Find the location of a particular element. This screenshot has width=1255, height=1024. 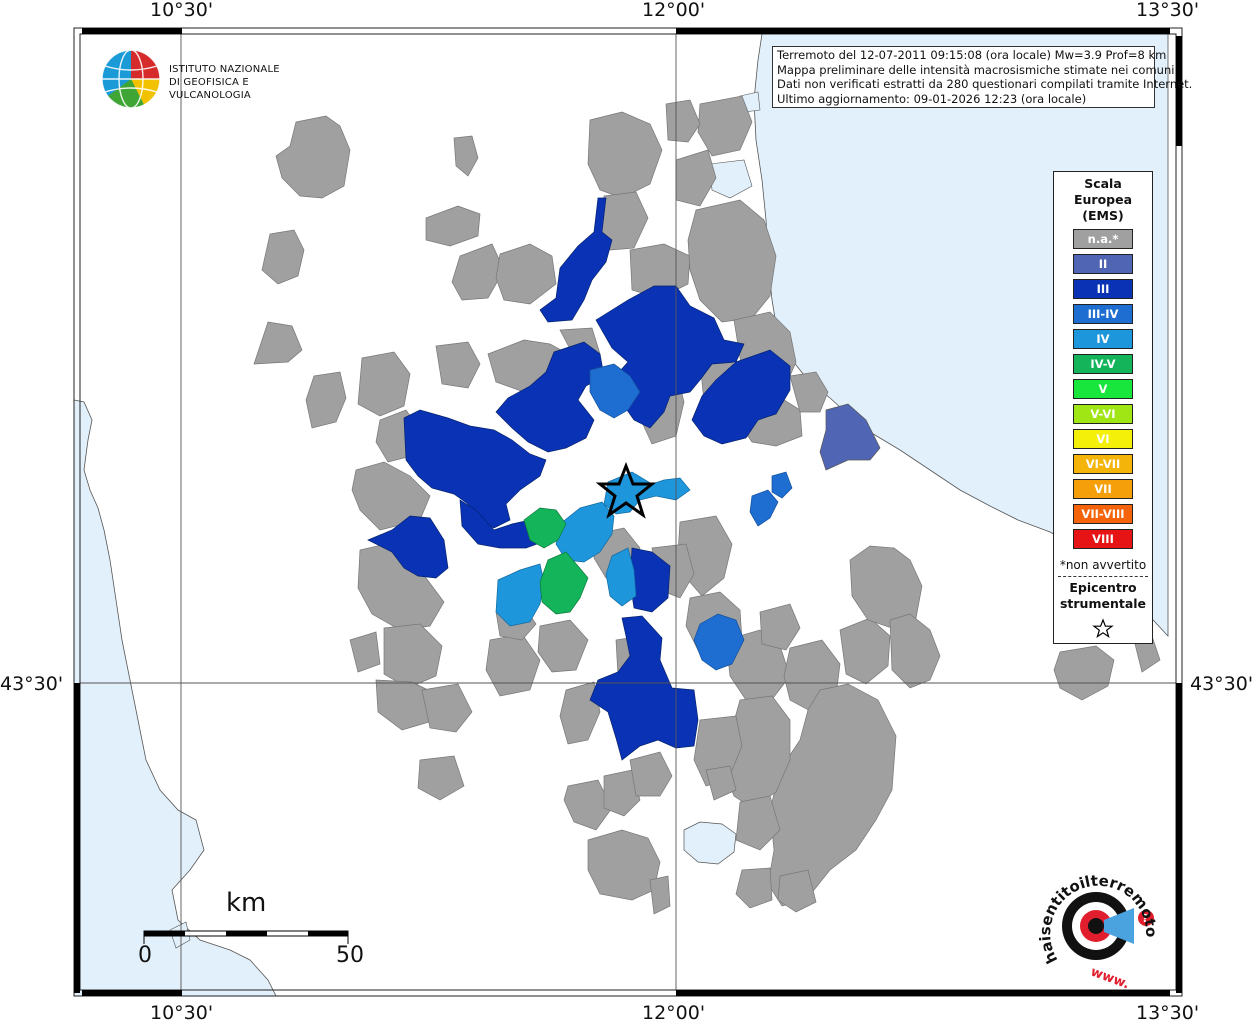

lat-label-left: 43°30' is located at coordinates (32, 684).